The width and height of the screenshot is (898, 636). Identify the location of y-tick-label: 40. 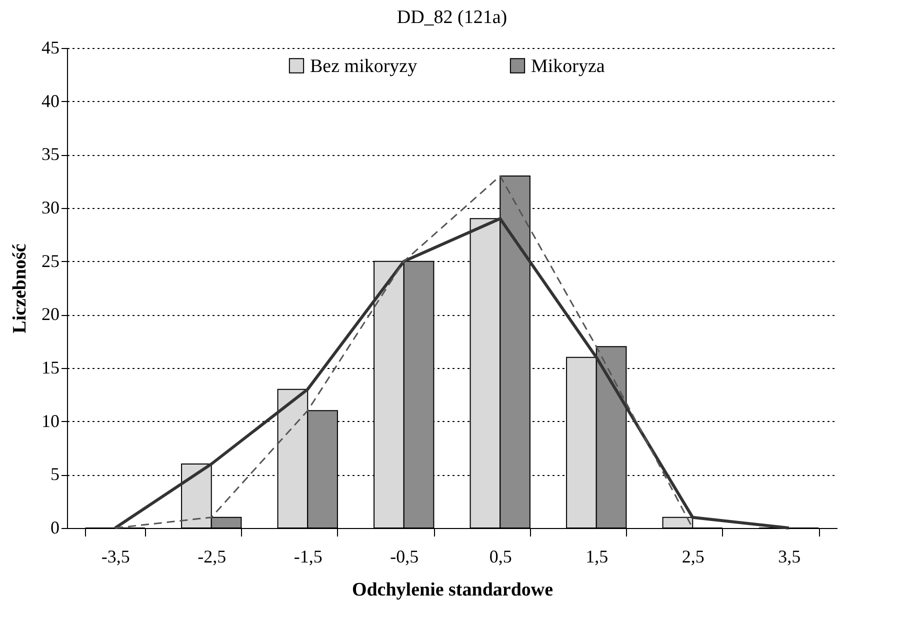
(51, 100).